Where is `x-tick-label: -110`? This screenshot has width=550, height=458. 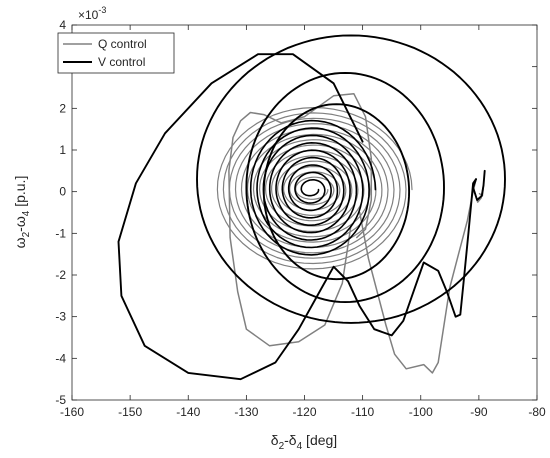 x-tick-label: -110 is located at coordinates (362, 412).